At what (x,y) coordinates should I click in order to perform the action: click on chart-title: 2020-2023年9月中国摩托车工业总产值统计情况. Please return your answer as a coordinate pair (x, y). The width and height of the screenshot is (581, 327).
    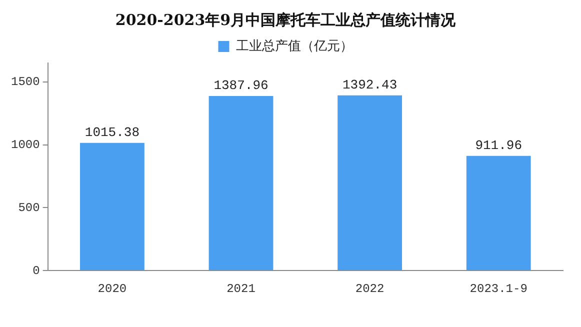
    Looking at the image, I should click on (286, 19).